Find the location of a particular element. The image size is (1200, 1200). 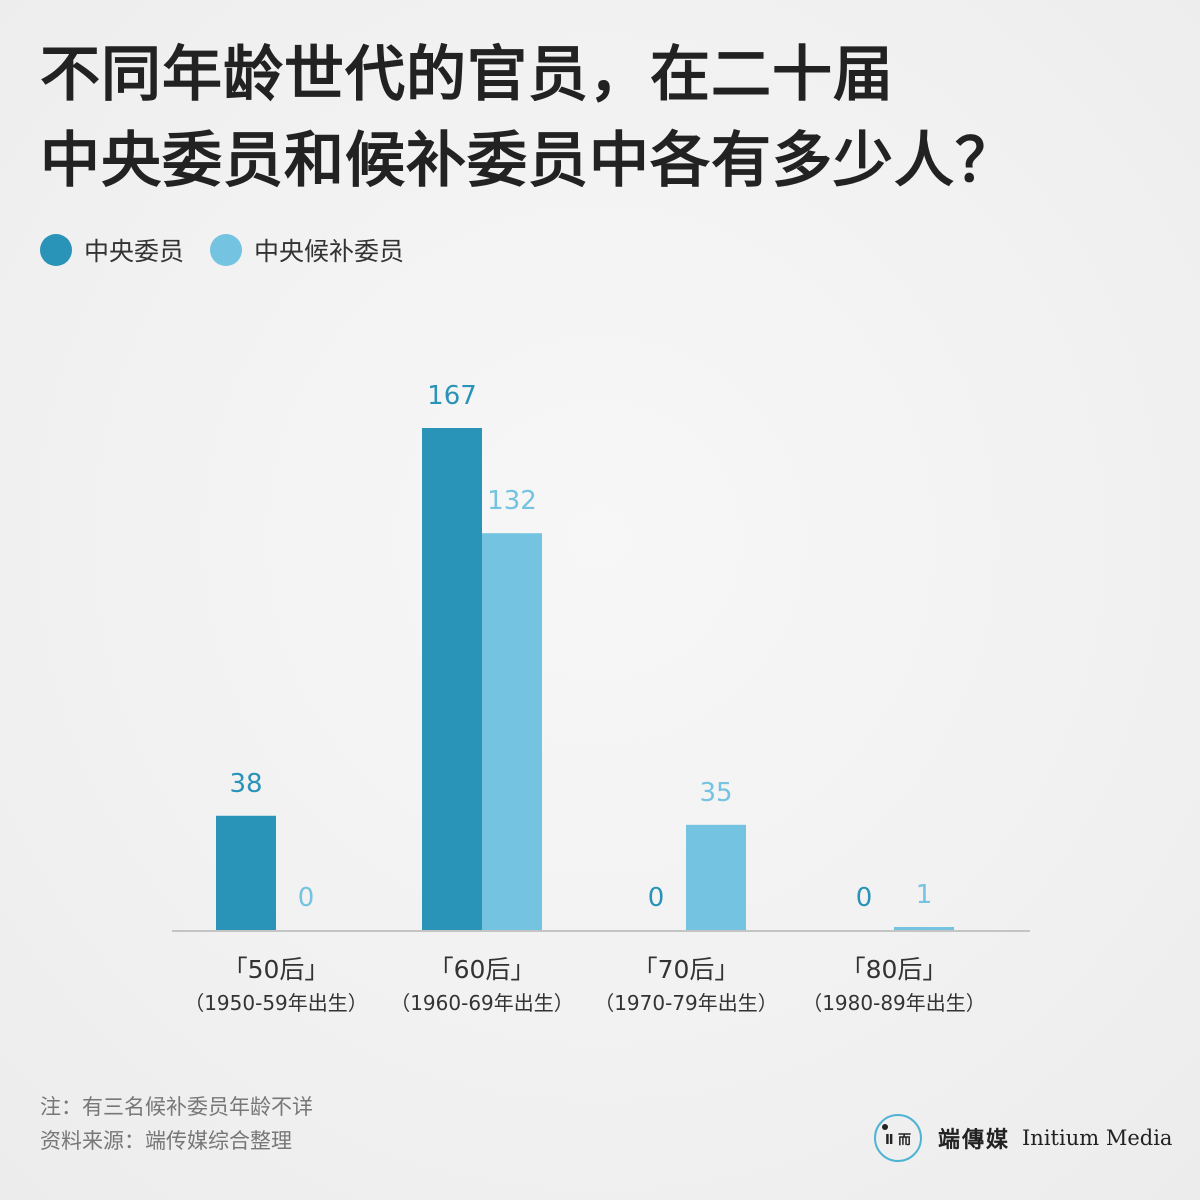

legend-item-alternates: 中央候补委员 is located at coordinates (307, 250).